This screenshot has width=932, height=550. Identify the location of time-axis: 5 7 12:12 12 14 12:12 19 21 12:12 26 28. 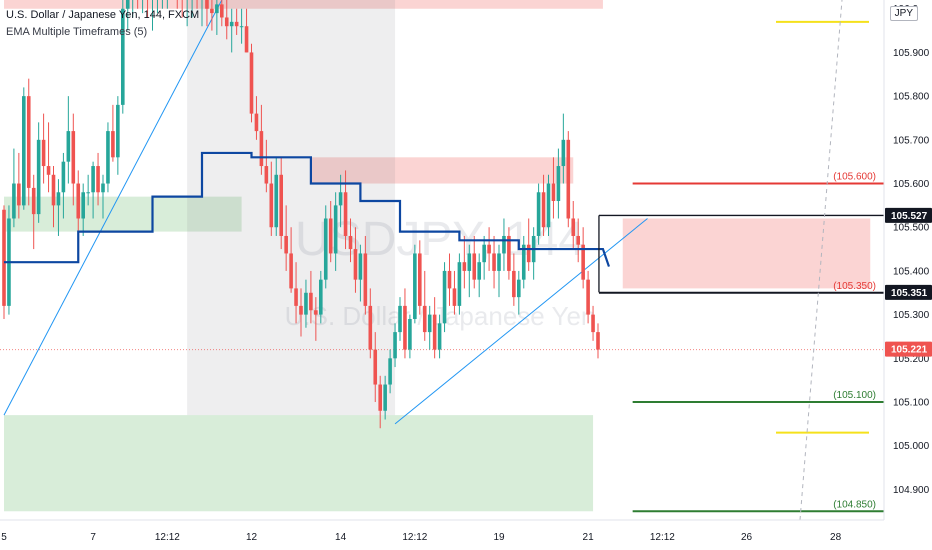
(442, 531).